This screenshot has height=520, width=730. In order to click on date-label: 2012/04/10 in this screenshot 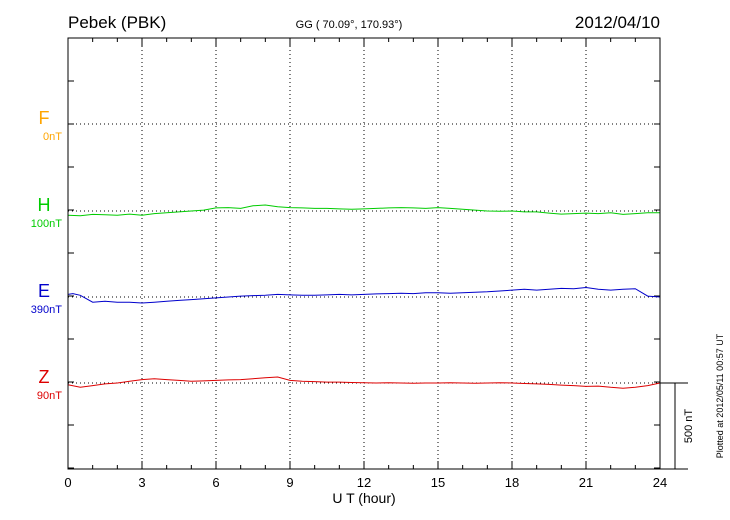, I will do `click(617, 22)`.